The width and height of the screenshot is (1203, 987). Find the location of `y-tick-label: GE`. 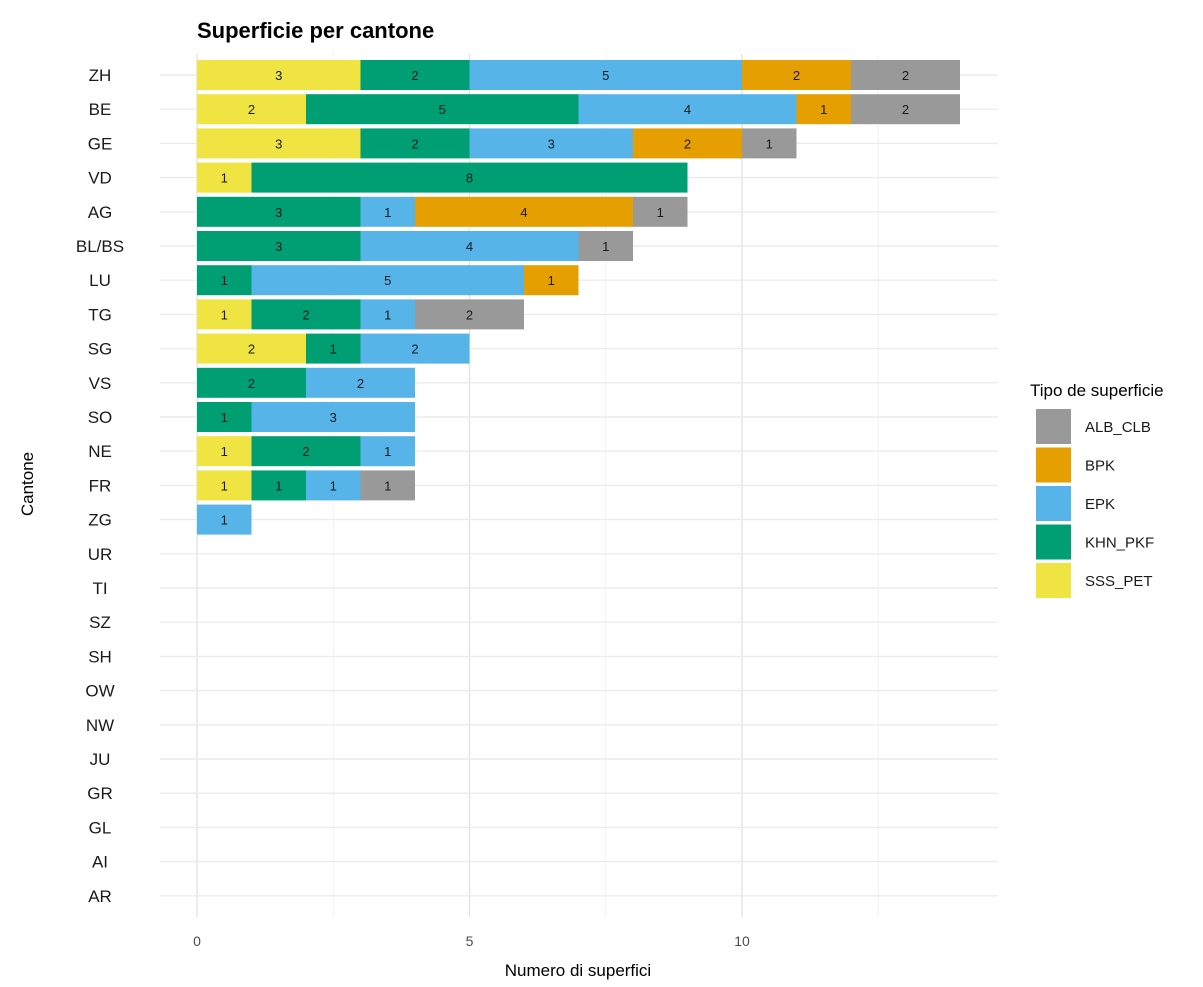

y-tick-label: GE is located at coordinates (100, 143).